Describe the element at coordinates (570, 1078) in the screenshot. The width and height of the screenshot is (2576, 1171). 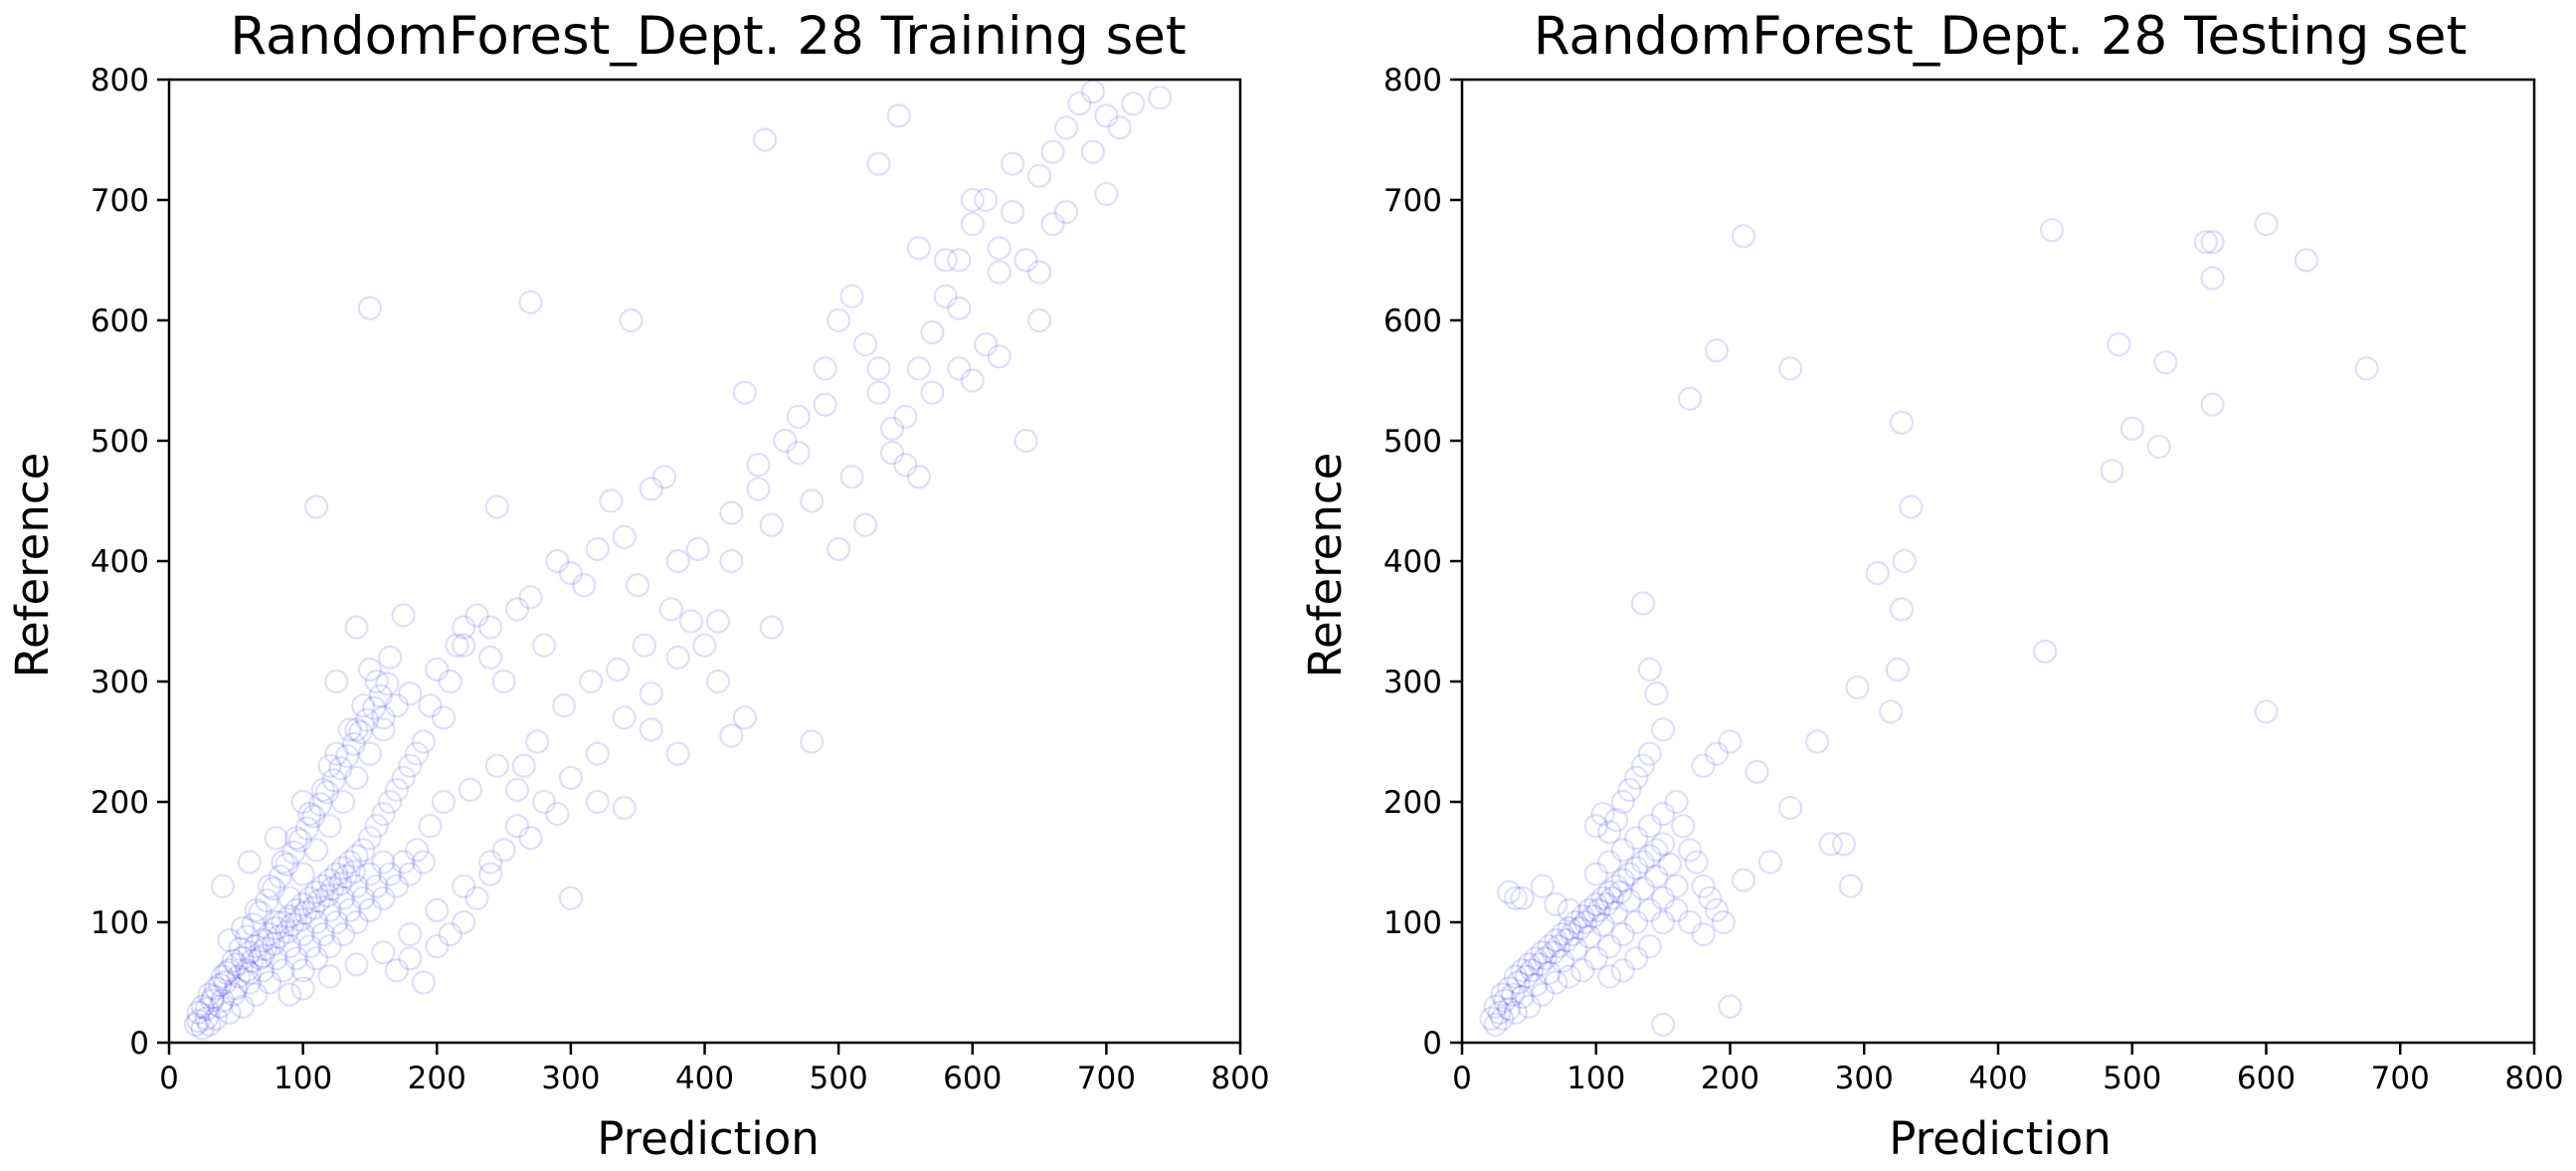
I see `training-x-tick-label-3: 300` at that location.